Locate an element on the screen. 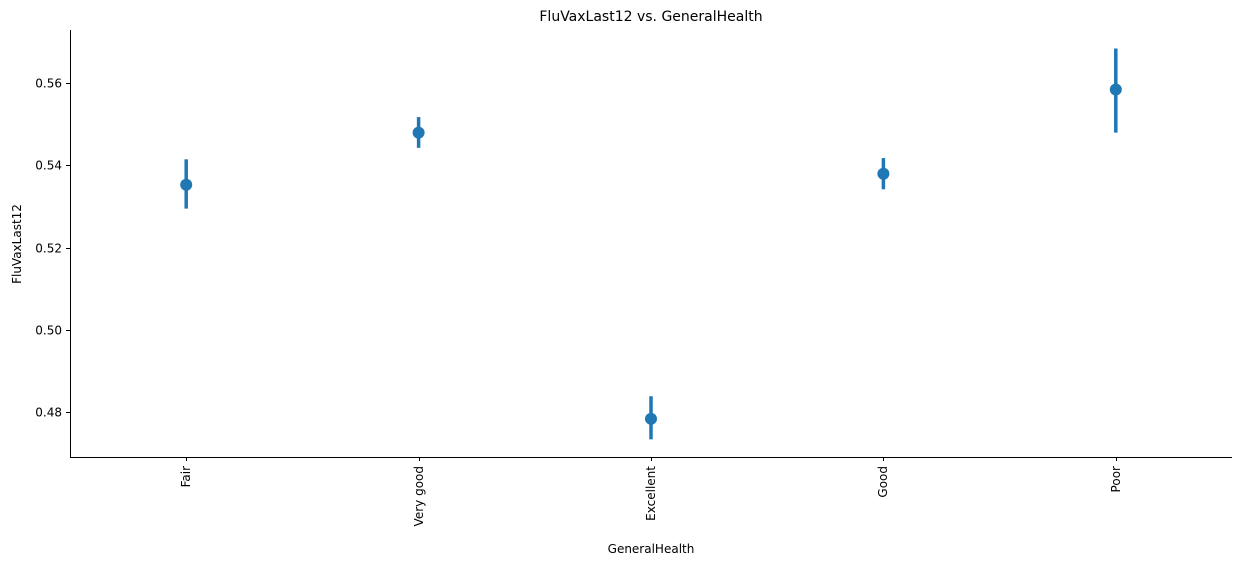 The height and width of the screenshot is (566, 1258). chart-title: FluVaxLast12 vs. GeneralHealth is located at coordinates (650, 17).